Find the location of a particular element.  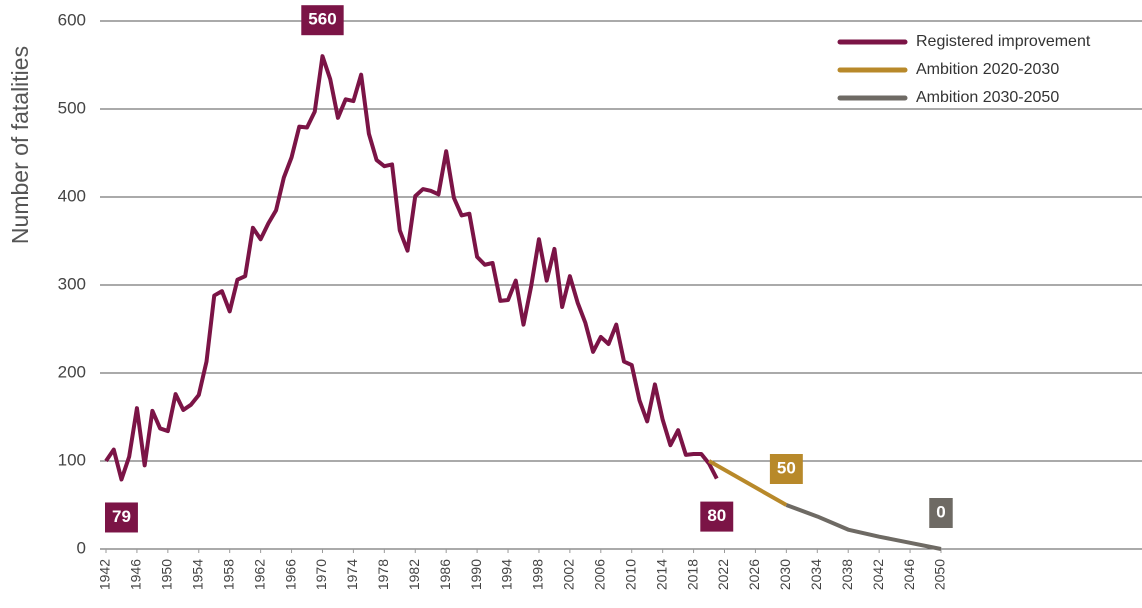

x-tick-label: 1958 is located at coordinates (228, 574).